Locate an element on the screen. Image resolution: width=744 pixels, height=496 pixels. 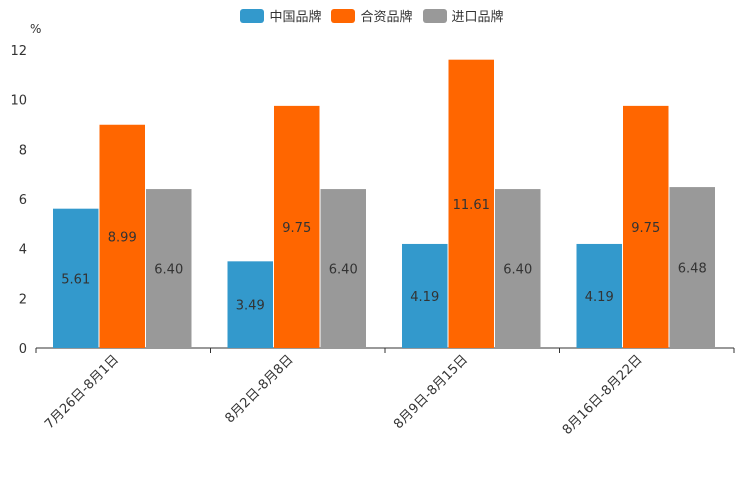
y-tick-label: 8 is located at coordinates (23, 150).